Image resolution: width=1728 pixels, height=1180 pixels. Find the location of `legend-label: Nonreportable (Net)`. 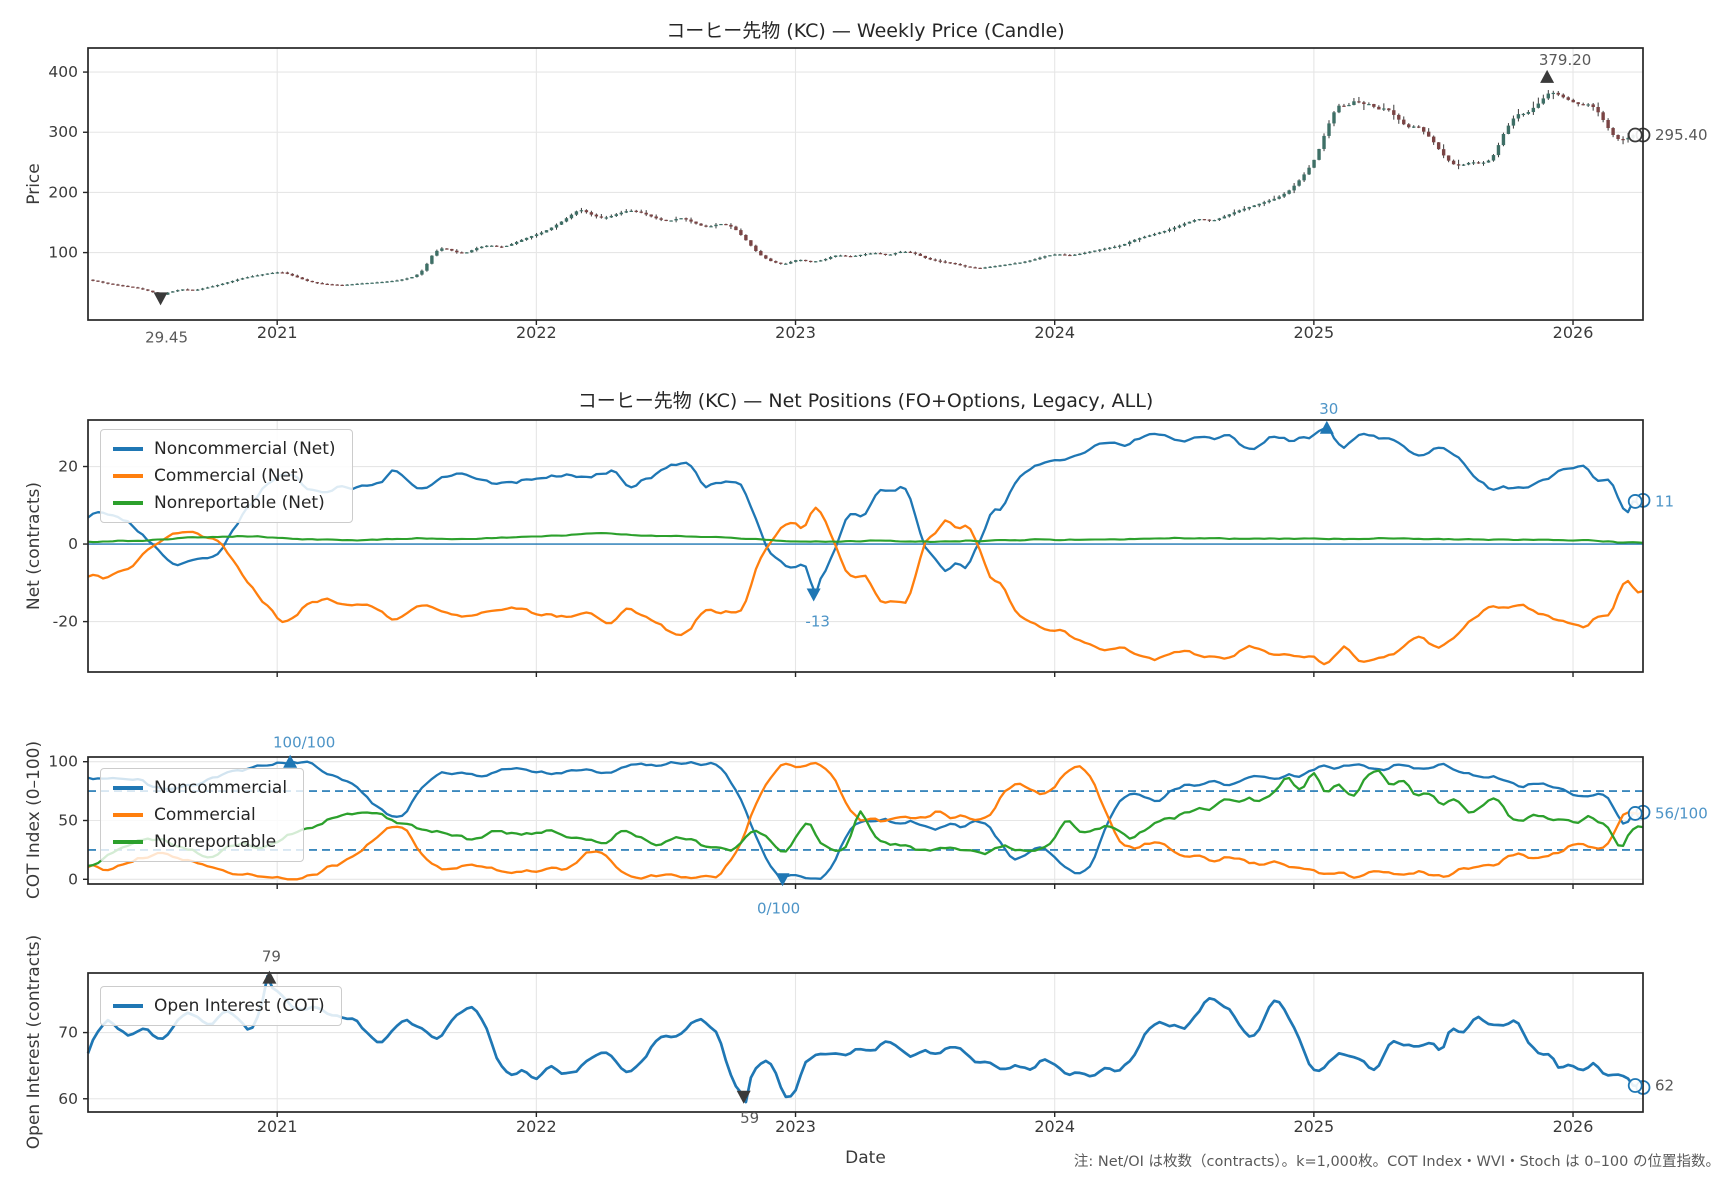

legend-label: Nonreportable (Net) is located at coordinates (239, 503).